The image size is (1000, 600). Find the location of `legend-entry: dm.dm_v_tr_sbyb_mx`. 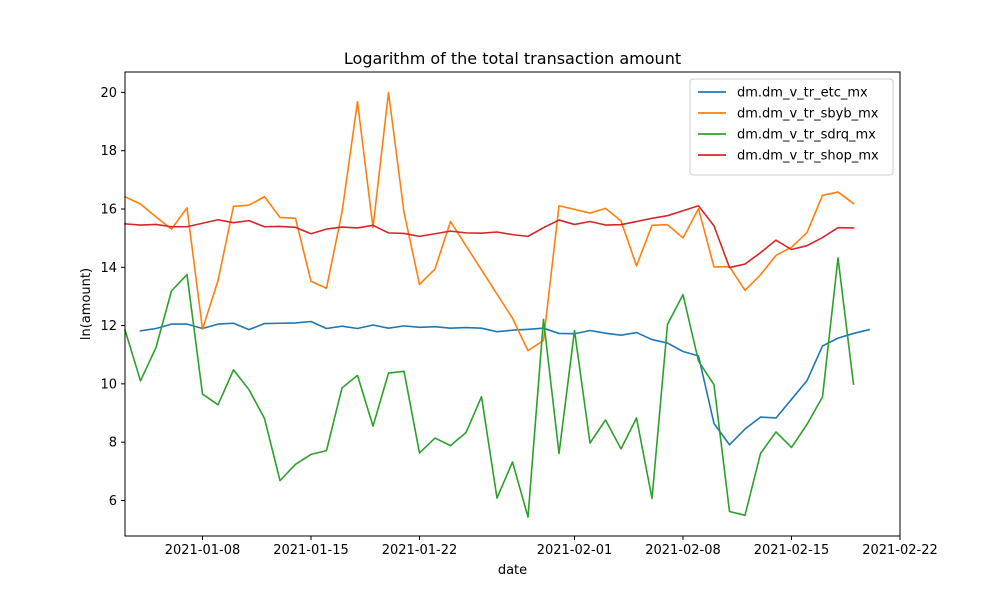

legend-entry: dm.dm_v_tr_sbyb_mx is located at coordinates (788, 114).